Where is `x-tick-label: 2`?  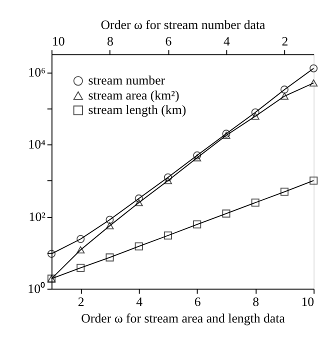
x-tick-label: 2 is located at coordinates (81, 301).